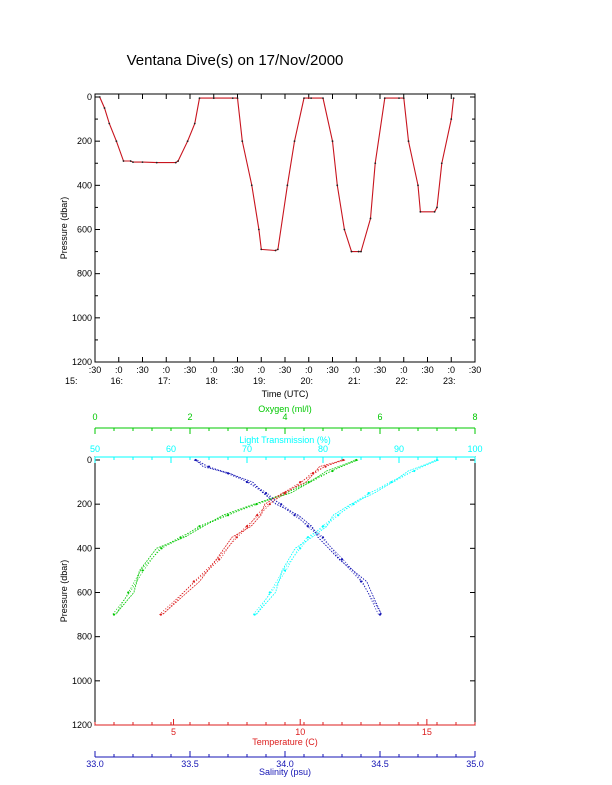 This screenshot has width=612, height=785. Describe the element at coordinates (84, 548) in the screenshot. I see `y-tick-label: 400` at that location.